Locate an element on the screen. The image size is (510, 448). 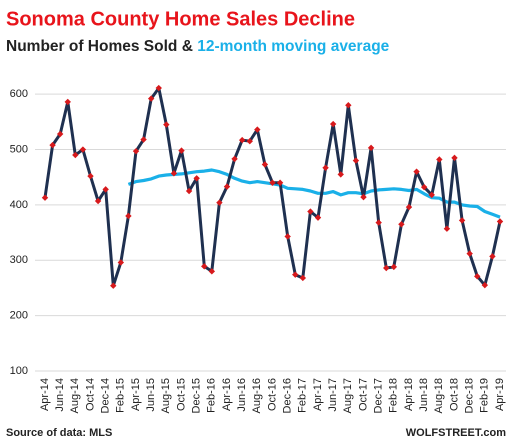
x-tick-label: Dec-14 is located at coordinates (106, 395).